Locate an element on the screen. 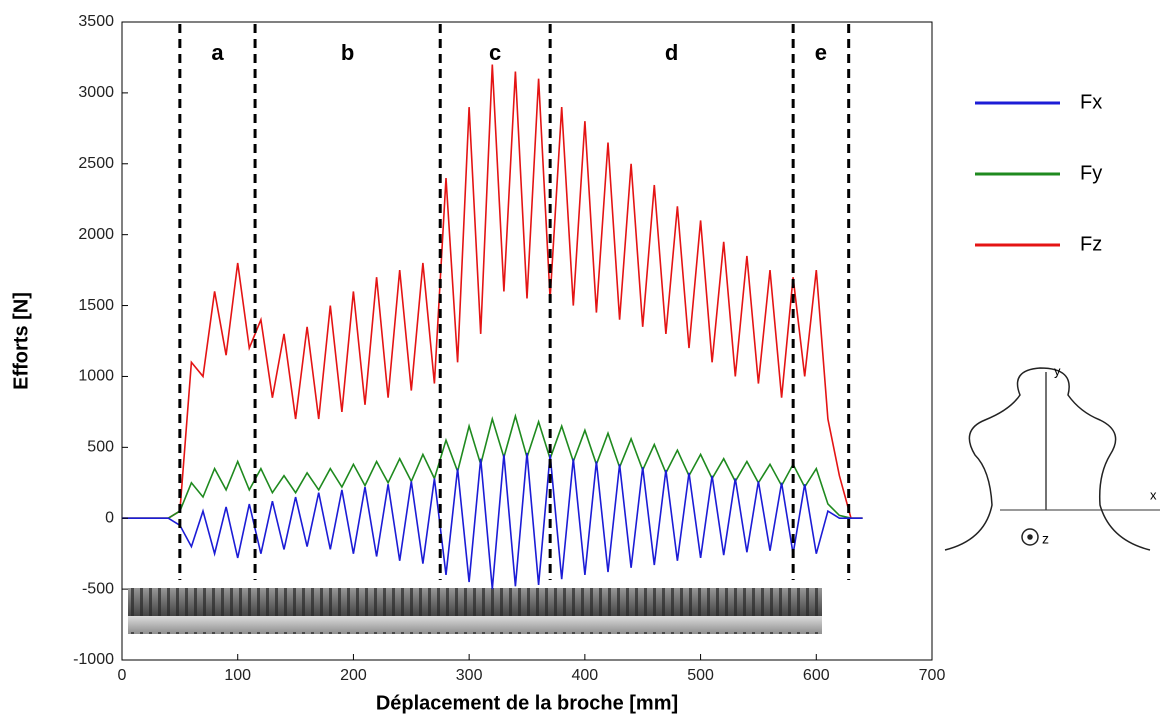 This screenshot has width=1164, height=725. x-axis-label: Déplacement de la broche [mm] is located at coordinates (527, 703).